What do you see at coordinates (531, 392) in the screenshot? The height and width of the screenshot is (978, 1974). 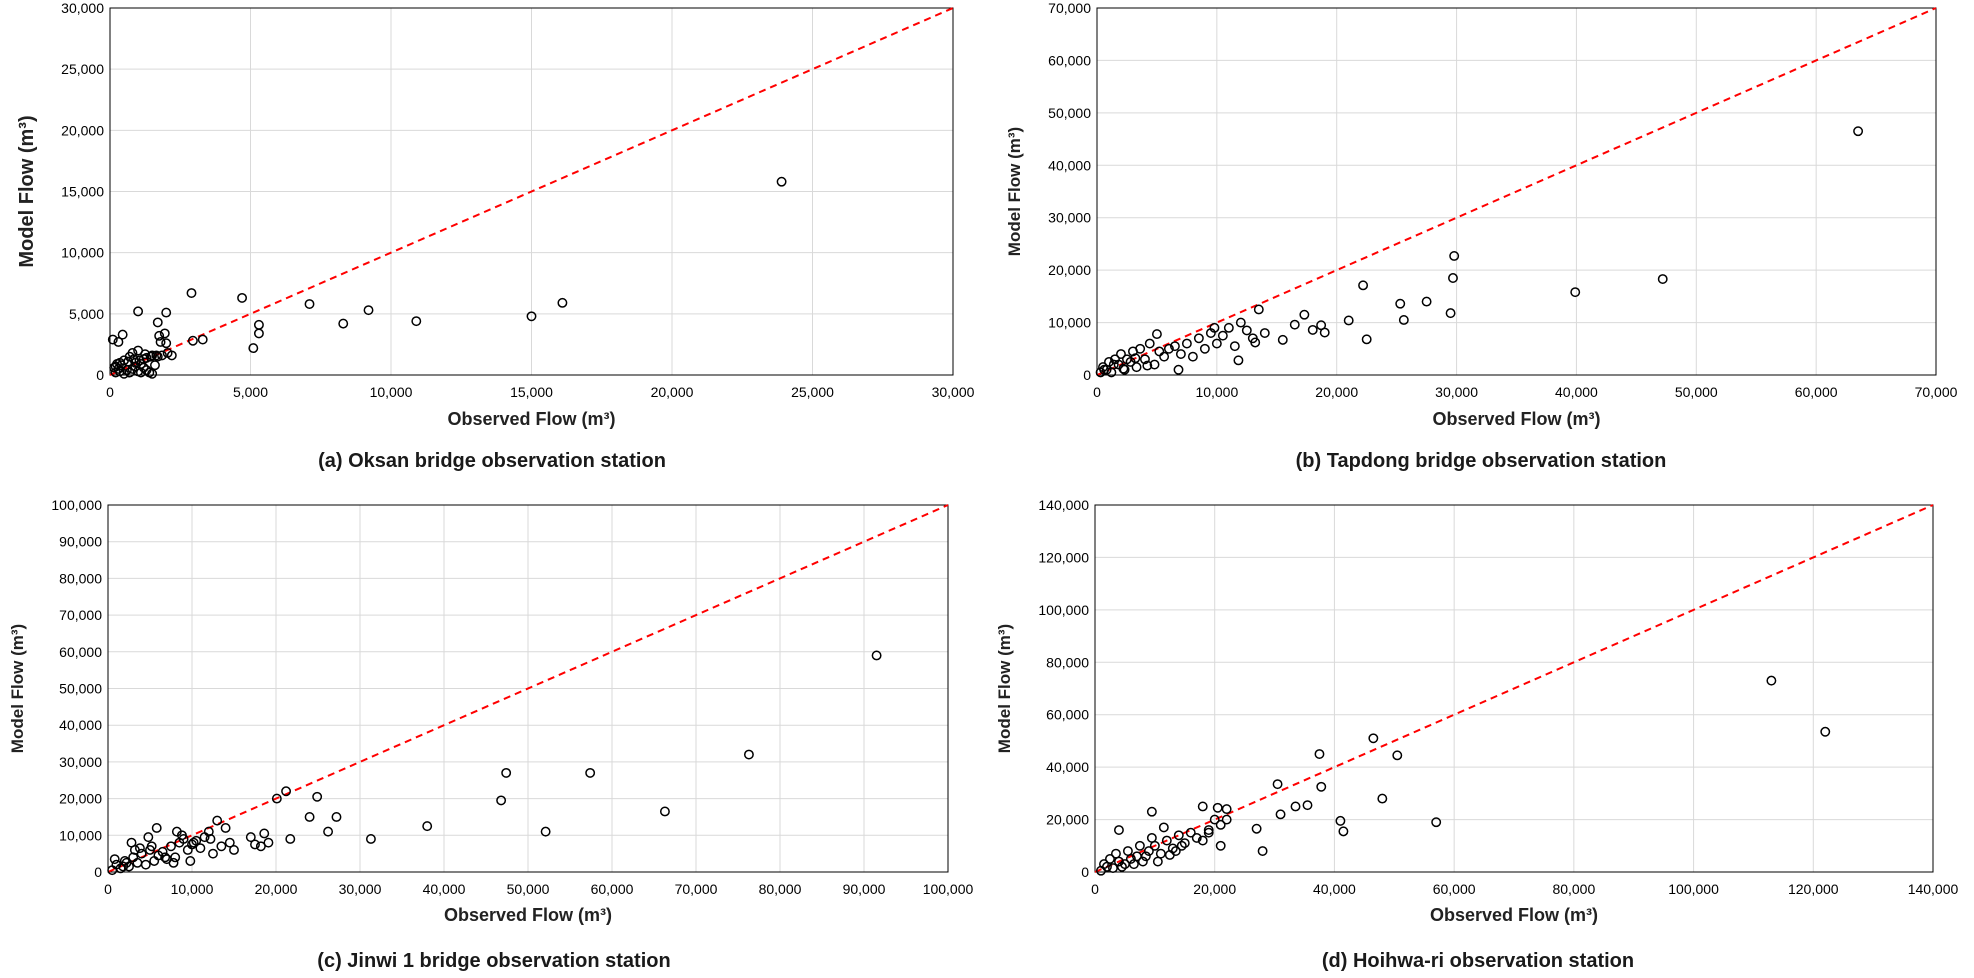 I see `x-tick-label: 15,000` at bounding box center [531, 392].